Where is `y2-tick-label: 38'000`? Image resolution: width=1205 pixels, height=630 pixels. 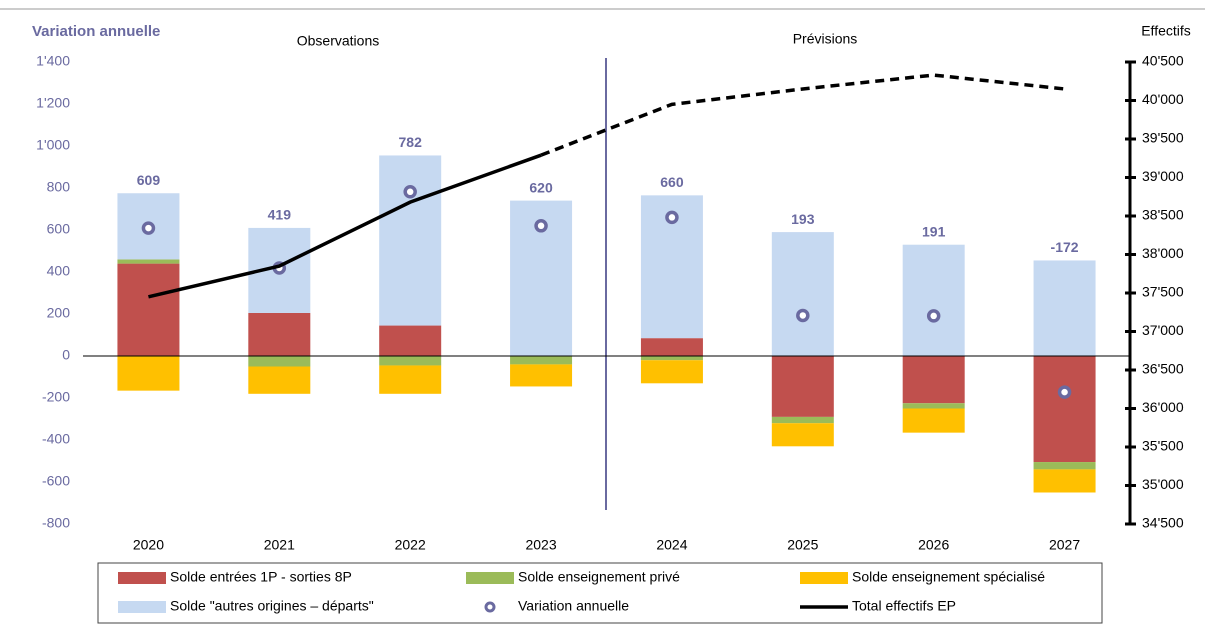 y2-tick-label: 38'000 is located at coordinates (1163, 253).